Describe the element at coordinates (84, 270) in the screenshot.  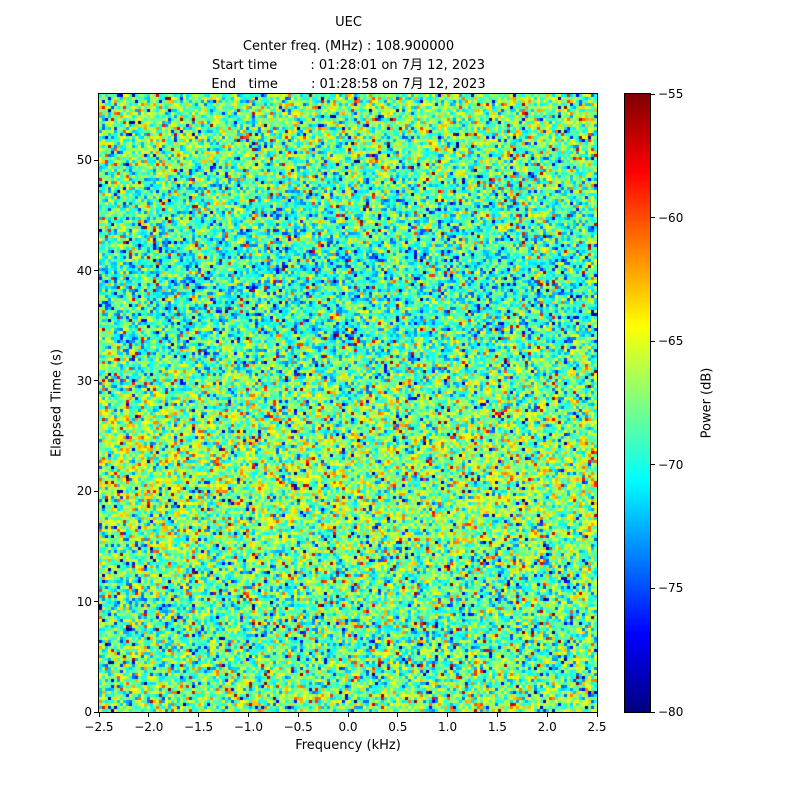
I see `y-tick-label: 40` at that location.